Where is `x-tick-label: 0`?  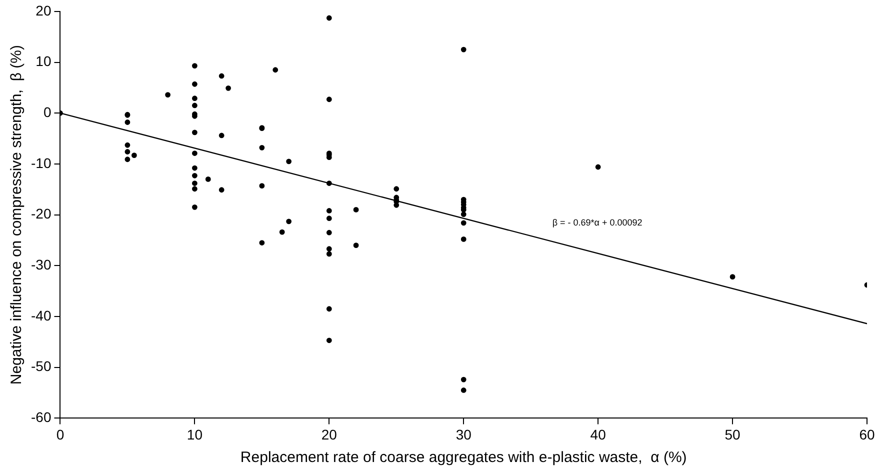
x-tick-label: 0 is located at coordinates (60, 434).